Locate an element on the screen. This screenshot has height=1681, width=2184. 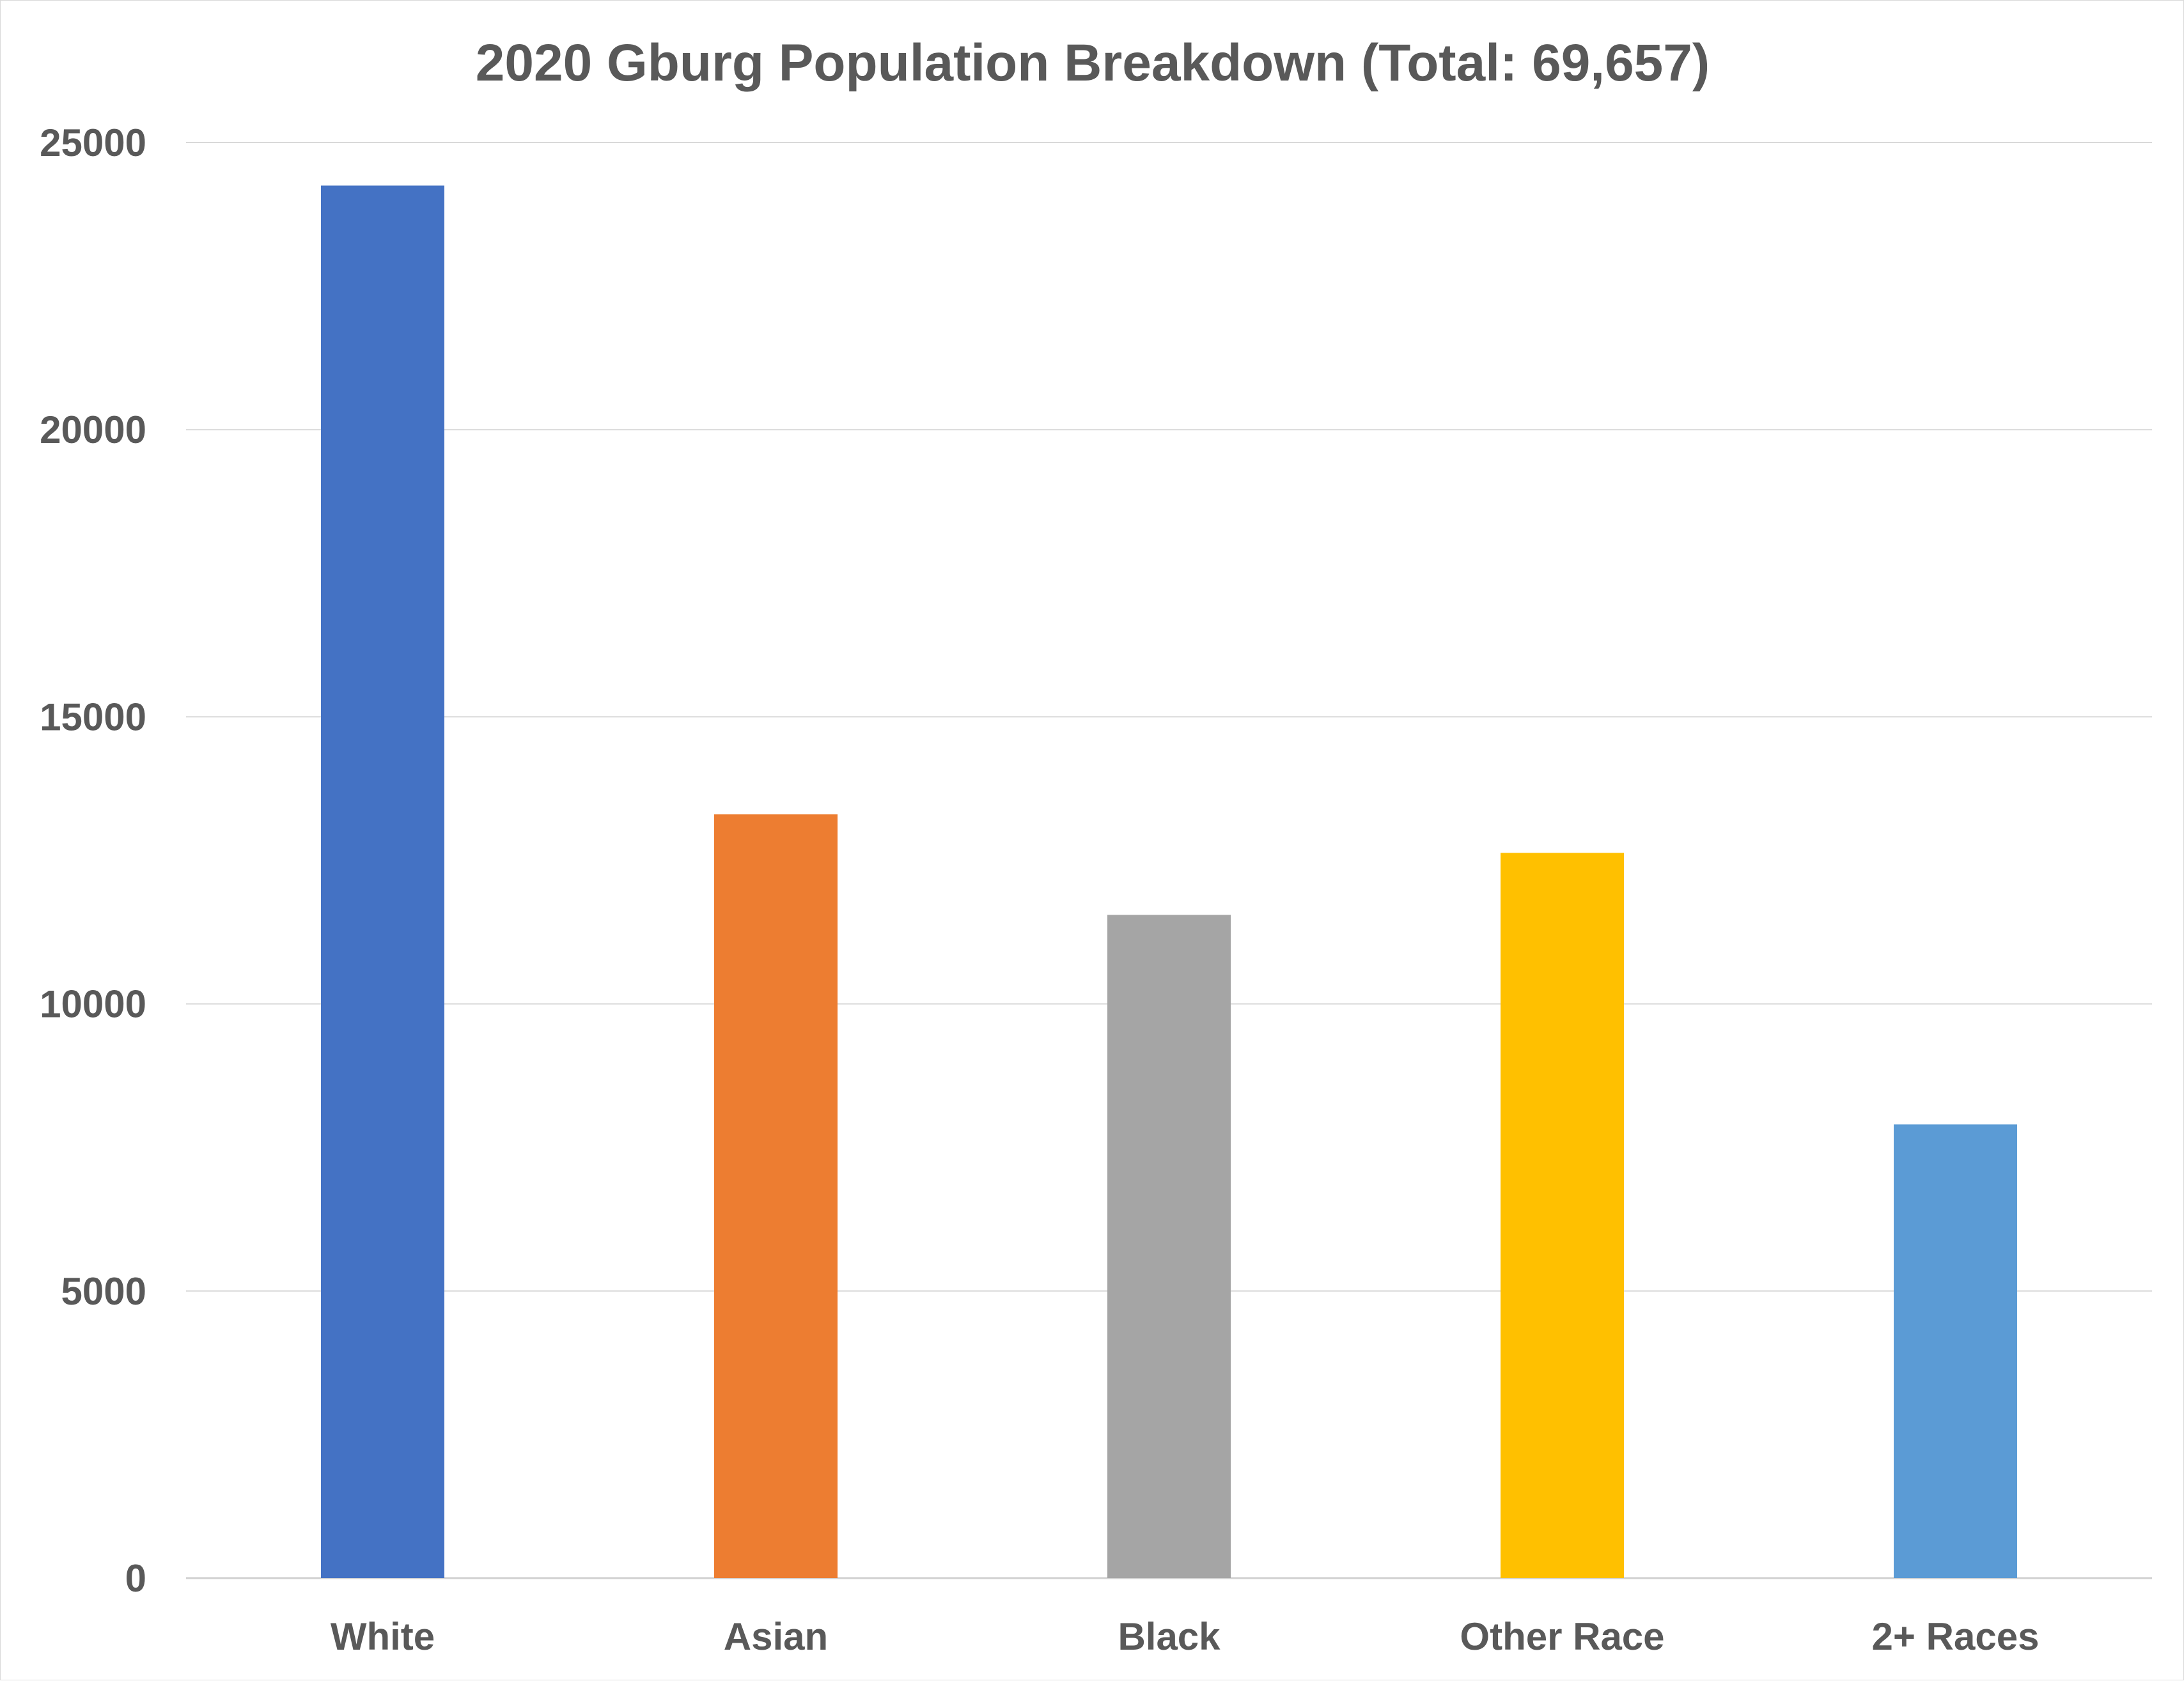
y-tick-label: 5000 is located at coordinates (104, 1291).